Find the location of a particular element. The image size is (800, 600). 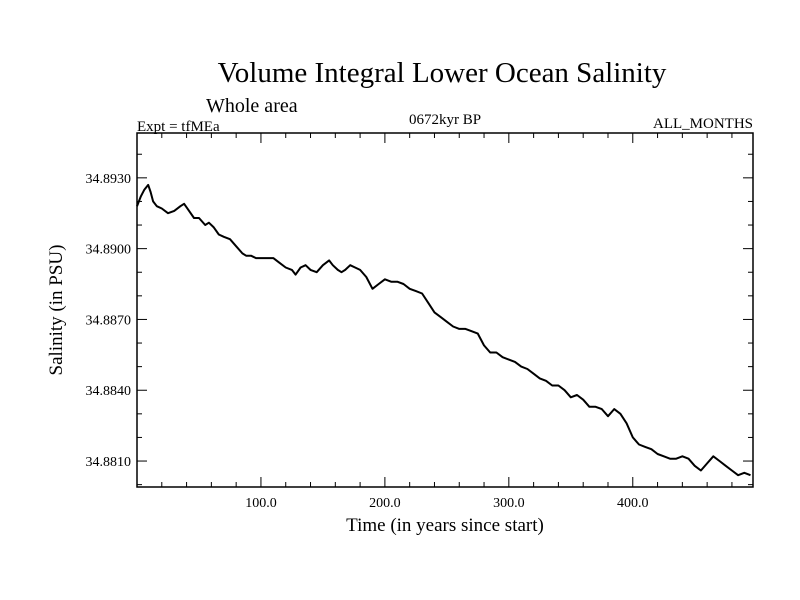

x-tick-label: 400.0 is located at coordinates (633, 503).